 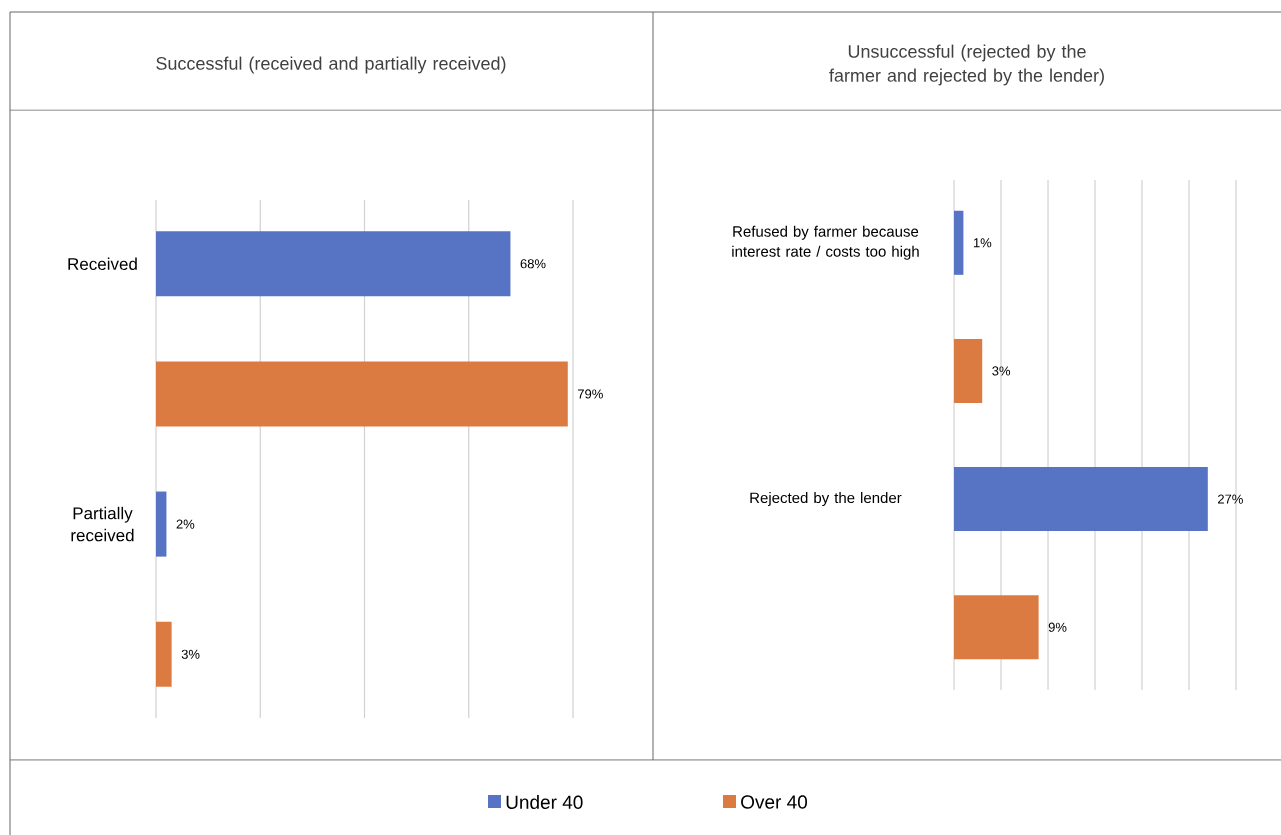 What do you see at coordinates (1057, 627) in the screenshot?
I see `data-label: 9%` at bounding box center [1057, 627].